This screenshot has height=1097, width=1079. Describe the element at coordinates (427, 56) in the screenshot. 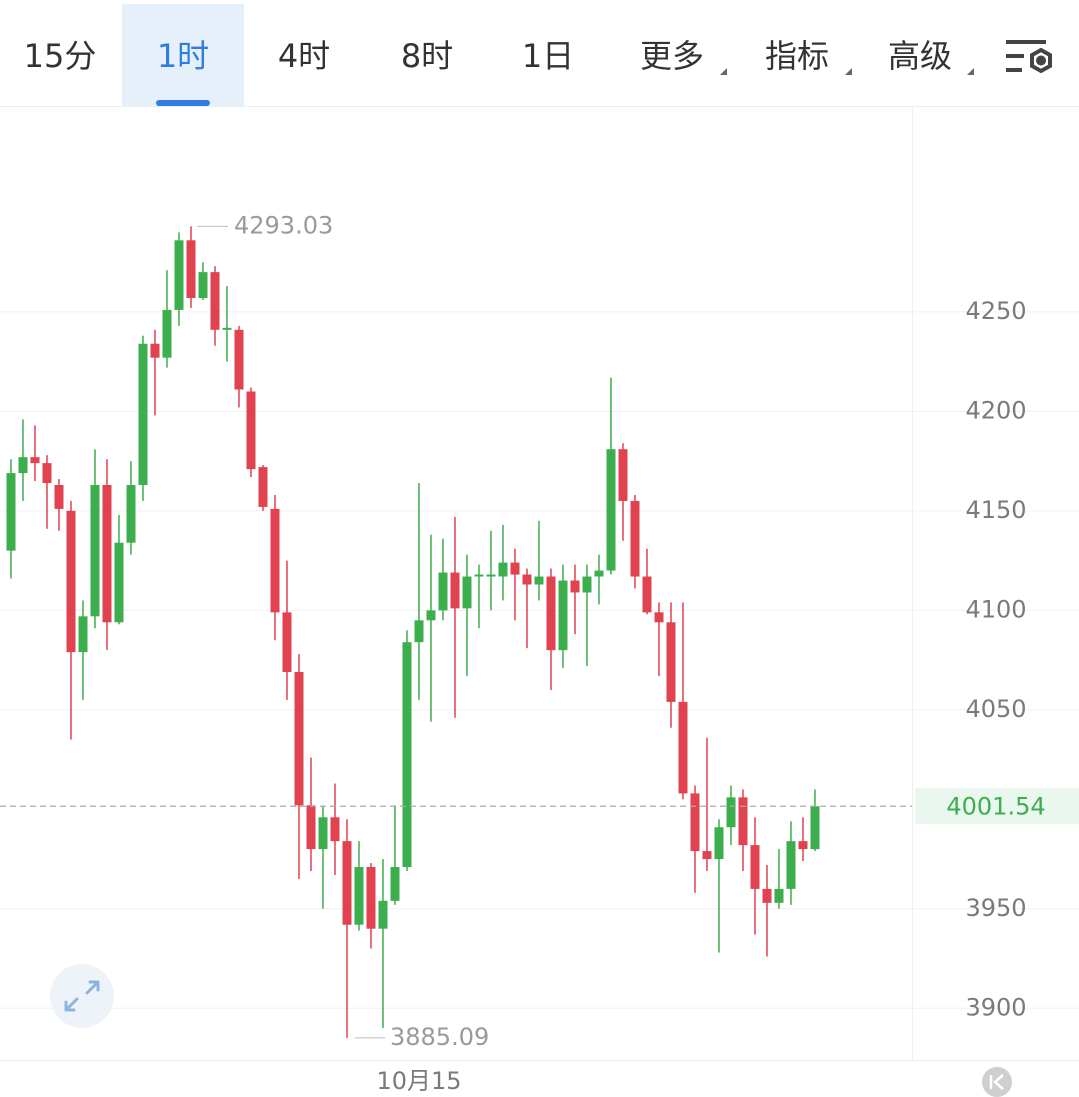

I see `tab: 8时` at that location.